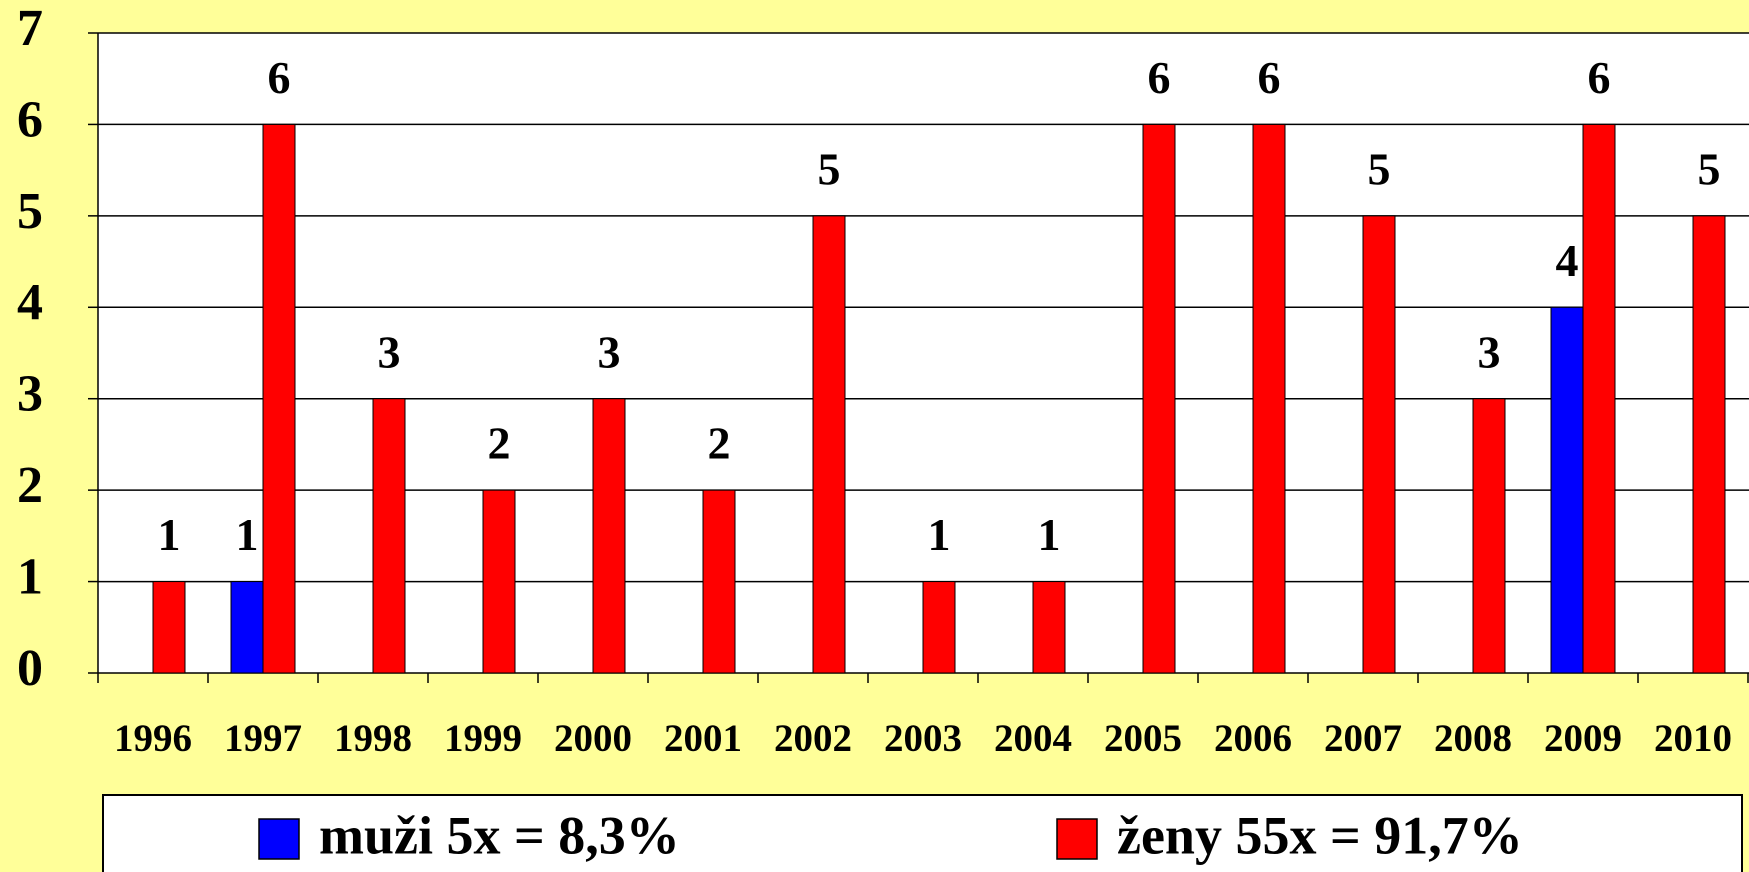 Image resolution: width=1749 pixels, height=872 pixels. Describe the element at coordinates (30, 211) in the screenshot. I see `y-tick-label: 5` at that location.